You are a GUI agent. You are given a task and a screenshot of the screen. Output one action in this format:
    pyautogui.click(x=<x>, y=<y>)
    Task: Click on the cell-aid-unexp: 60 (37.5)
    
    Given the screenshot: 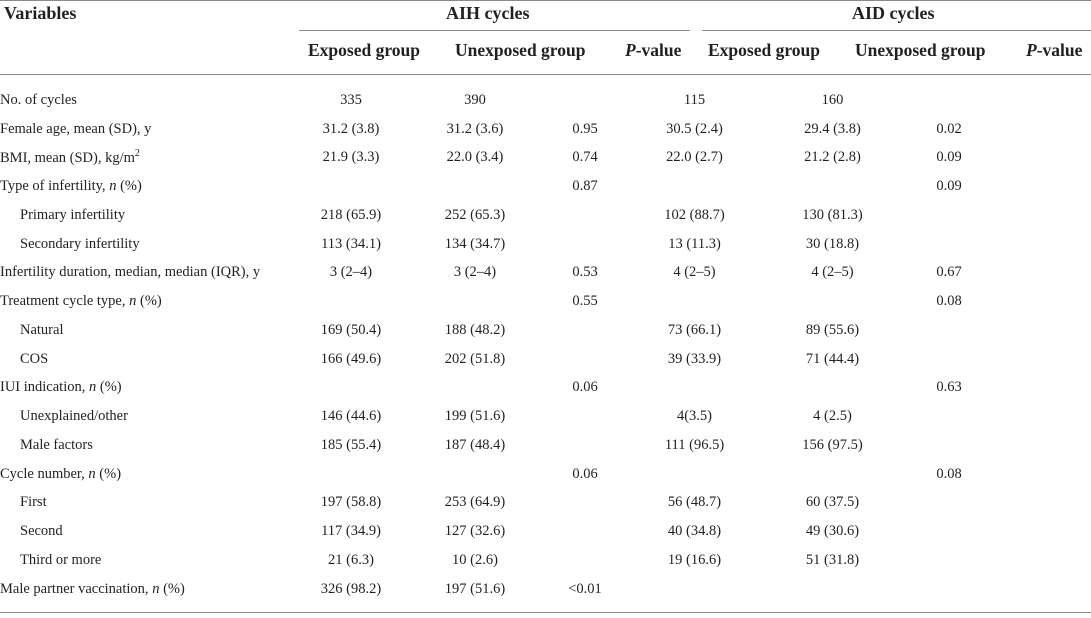 What is the action you would take?
    pyautogui.click(x=832, y=502)
    